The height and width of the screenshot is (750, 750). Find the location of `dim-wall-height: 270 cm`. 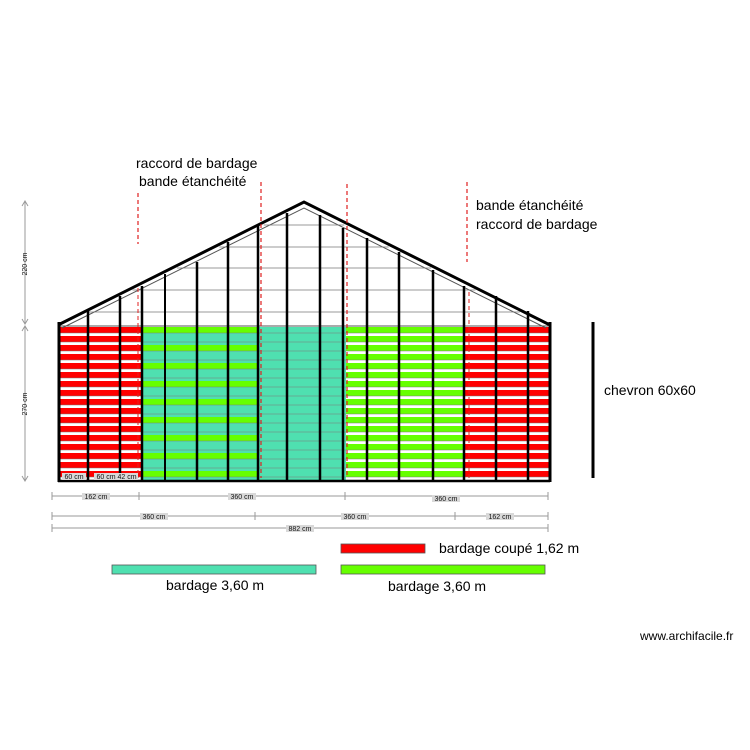

dim-wall-height: 270 cm is located at coordinates (25, 403).